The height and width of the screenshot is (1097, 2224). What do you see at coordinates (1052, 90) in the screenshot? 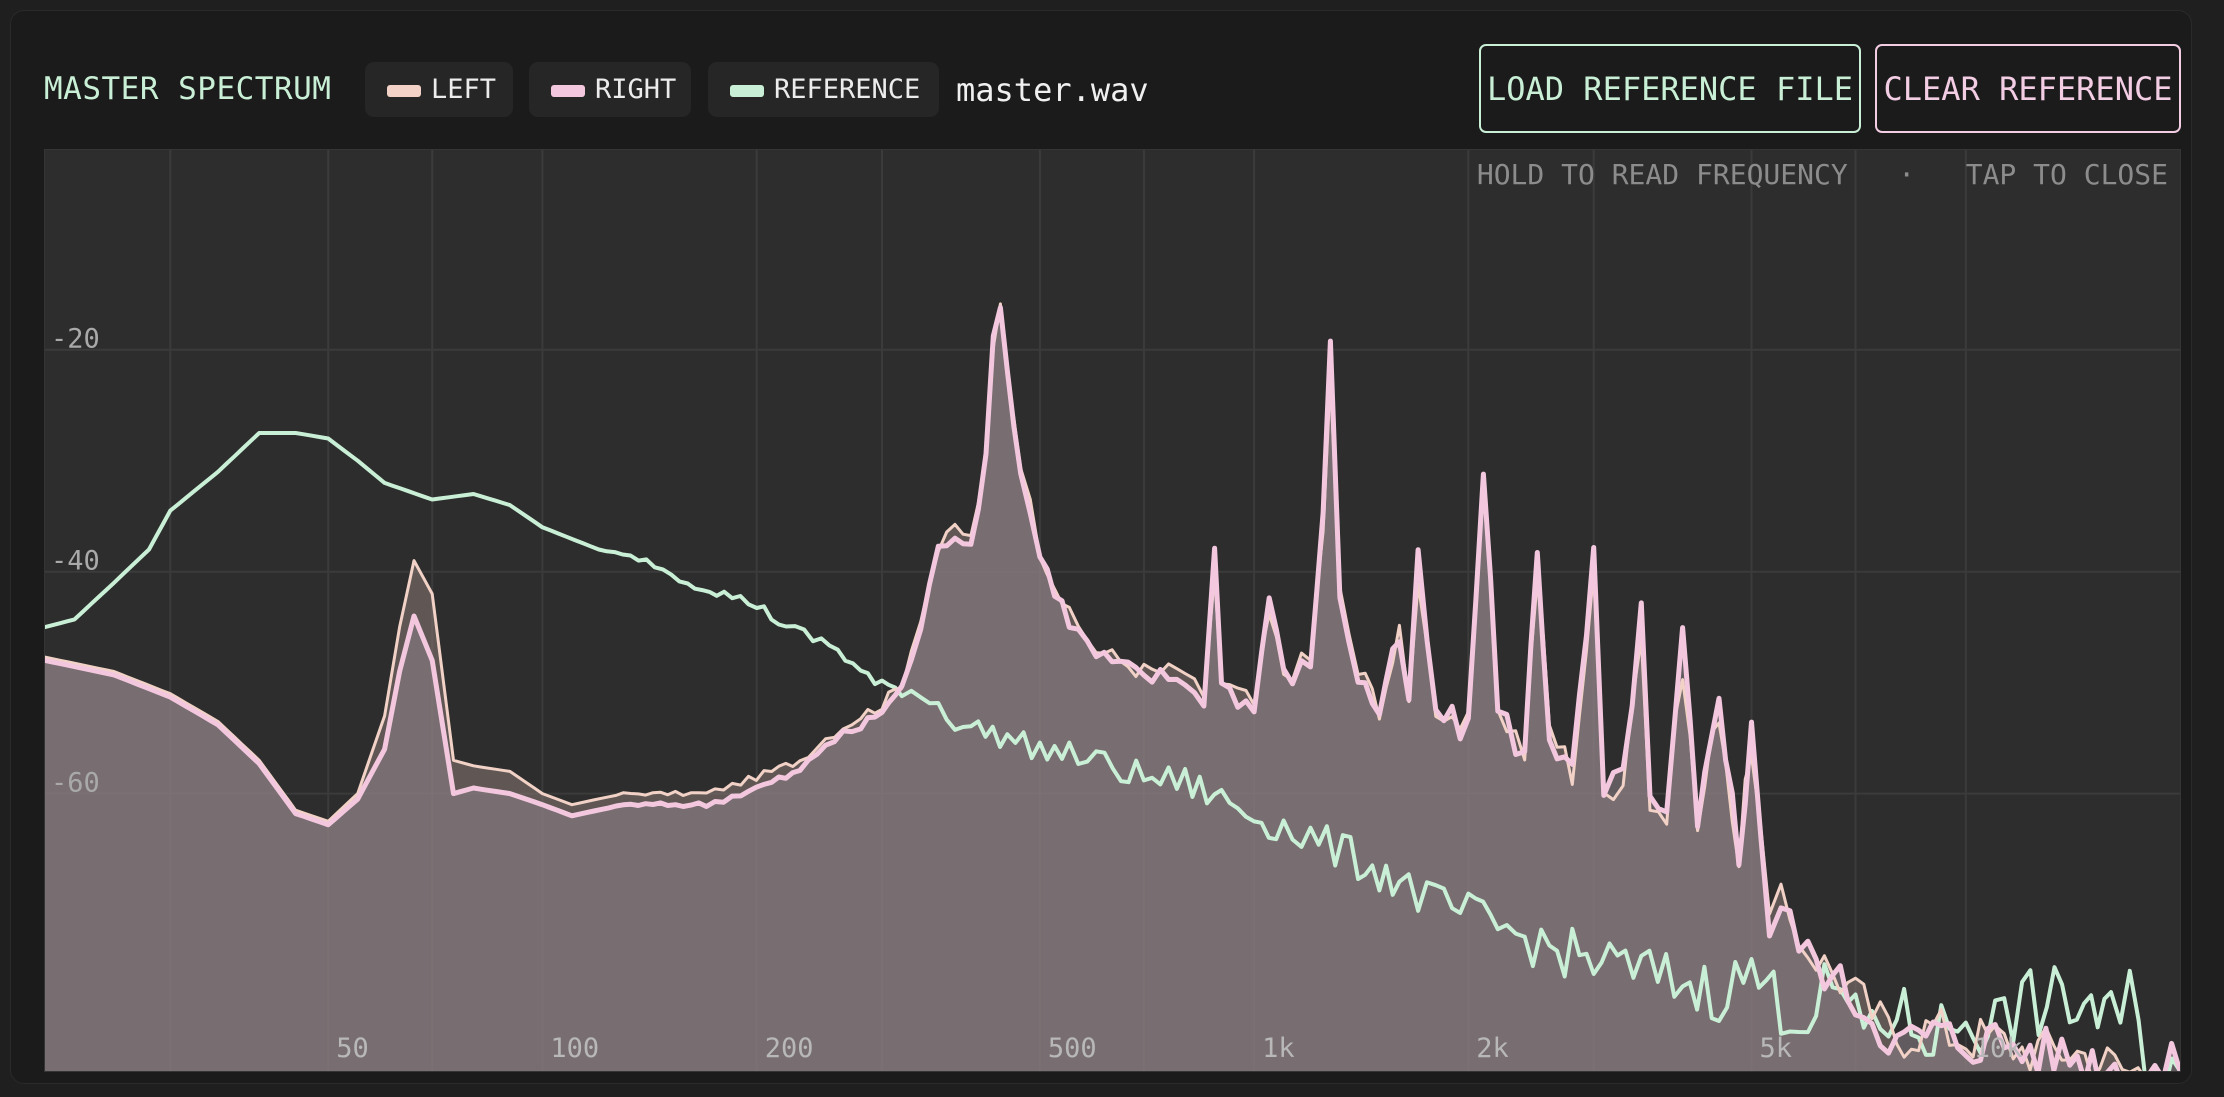
I see `filename-label: master.wav` at bounding box center [1052, 90].